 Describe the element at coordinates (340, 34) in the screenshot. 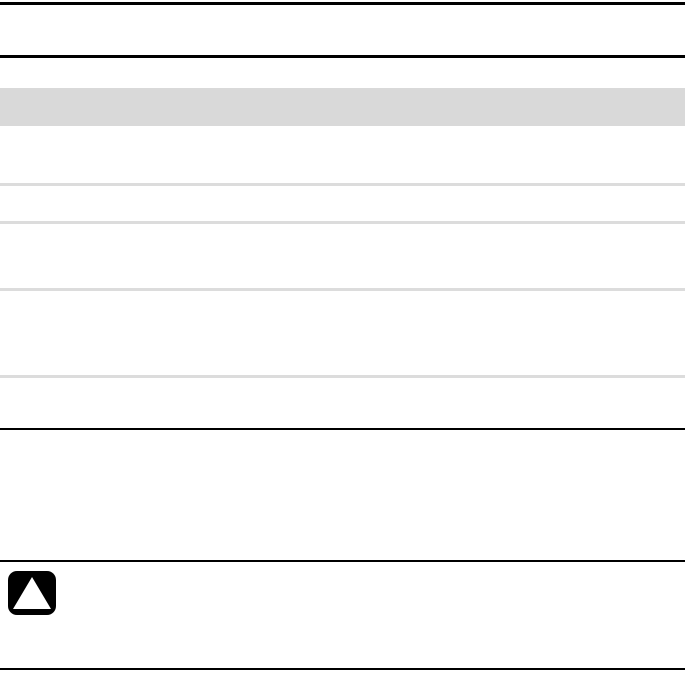

I see `title-row-text` at that location.